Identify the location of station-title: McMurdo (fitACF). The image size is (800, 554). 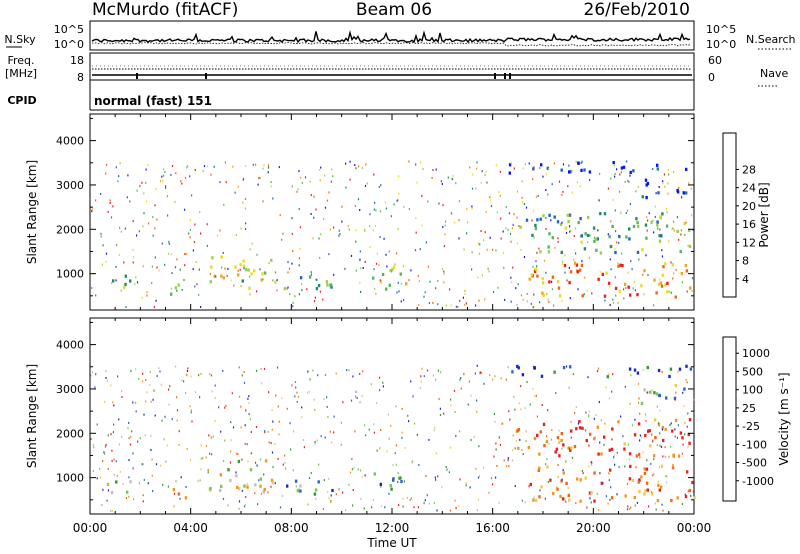
(165, 10).